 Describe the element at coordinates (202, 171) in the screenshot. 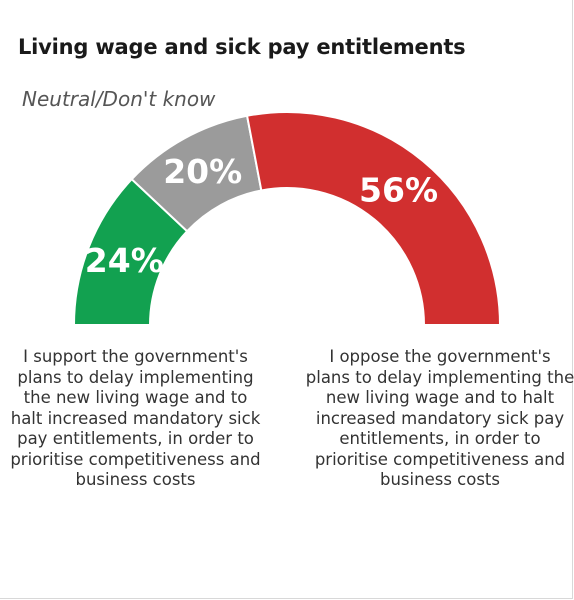

I see `value-label-neutral: 20%` at that location.